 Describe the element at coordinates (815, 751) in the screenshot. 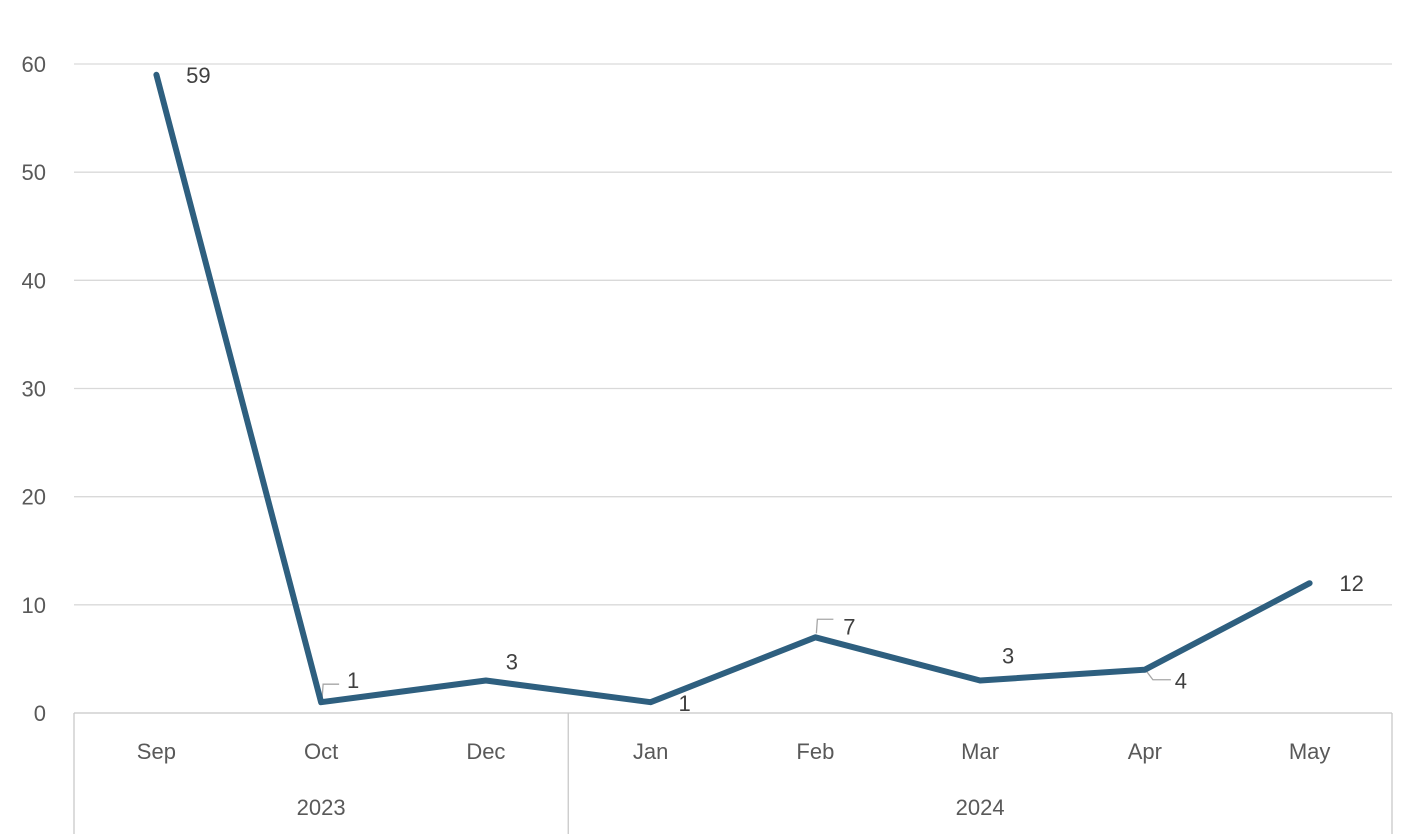

I see `x-tick-label: Feb` at that location.